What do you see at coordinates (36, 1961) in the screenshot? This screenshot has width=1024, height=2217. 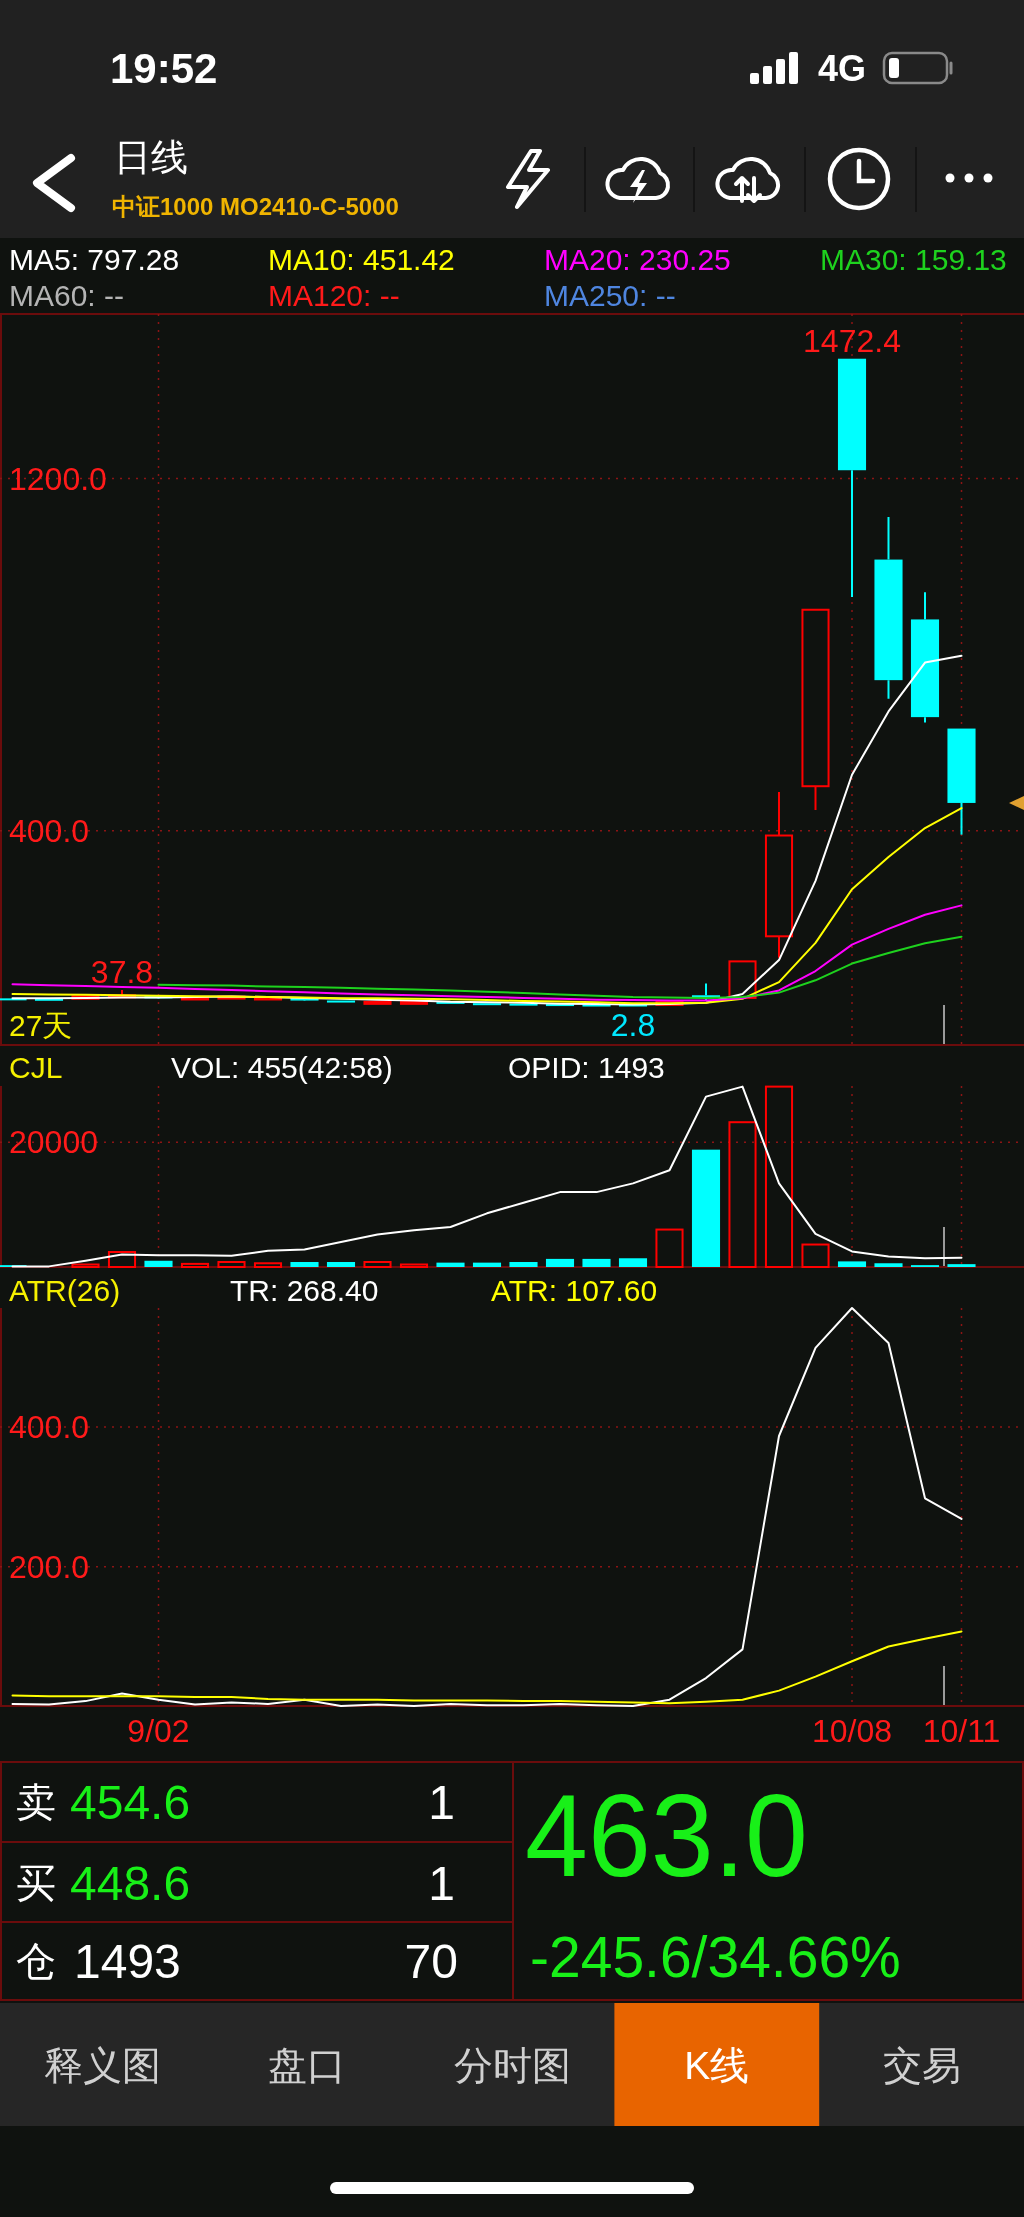 I see `text: 仓` at bounding box center [36, 1961].